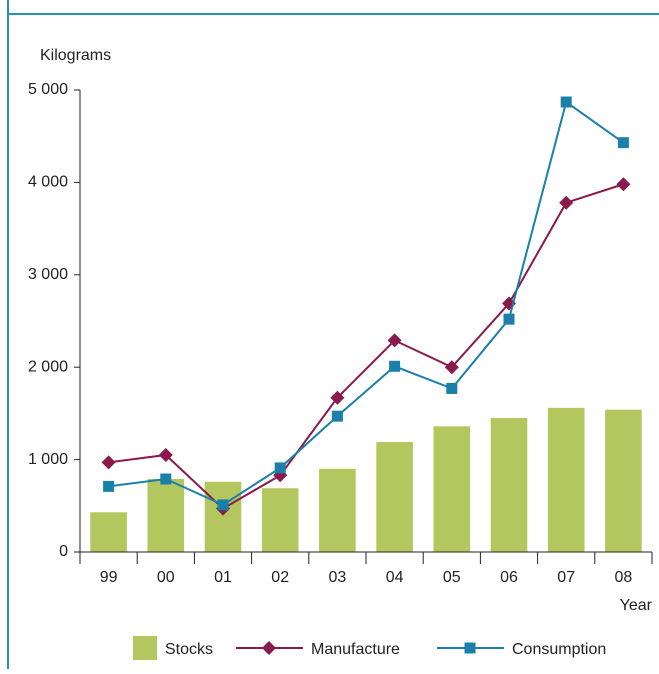 This screenshot has height=674, width=659. What do you see at coordinates (338, 577) in the screenshot?
I see `x-tick-label: 03` at bounding box center [338, 577].